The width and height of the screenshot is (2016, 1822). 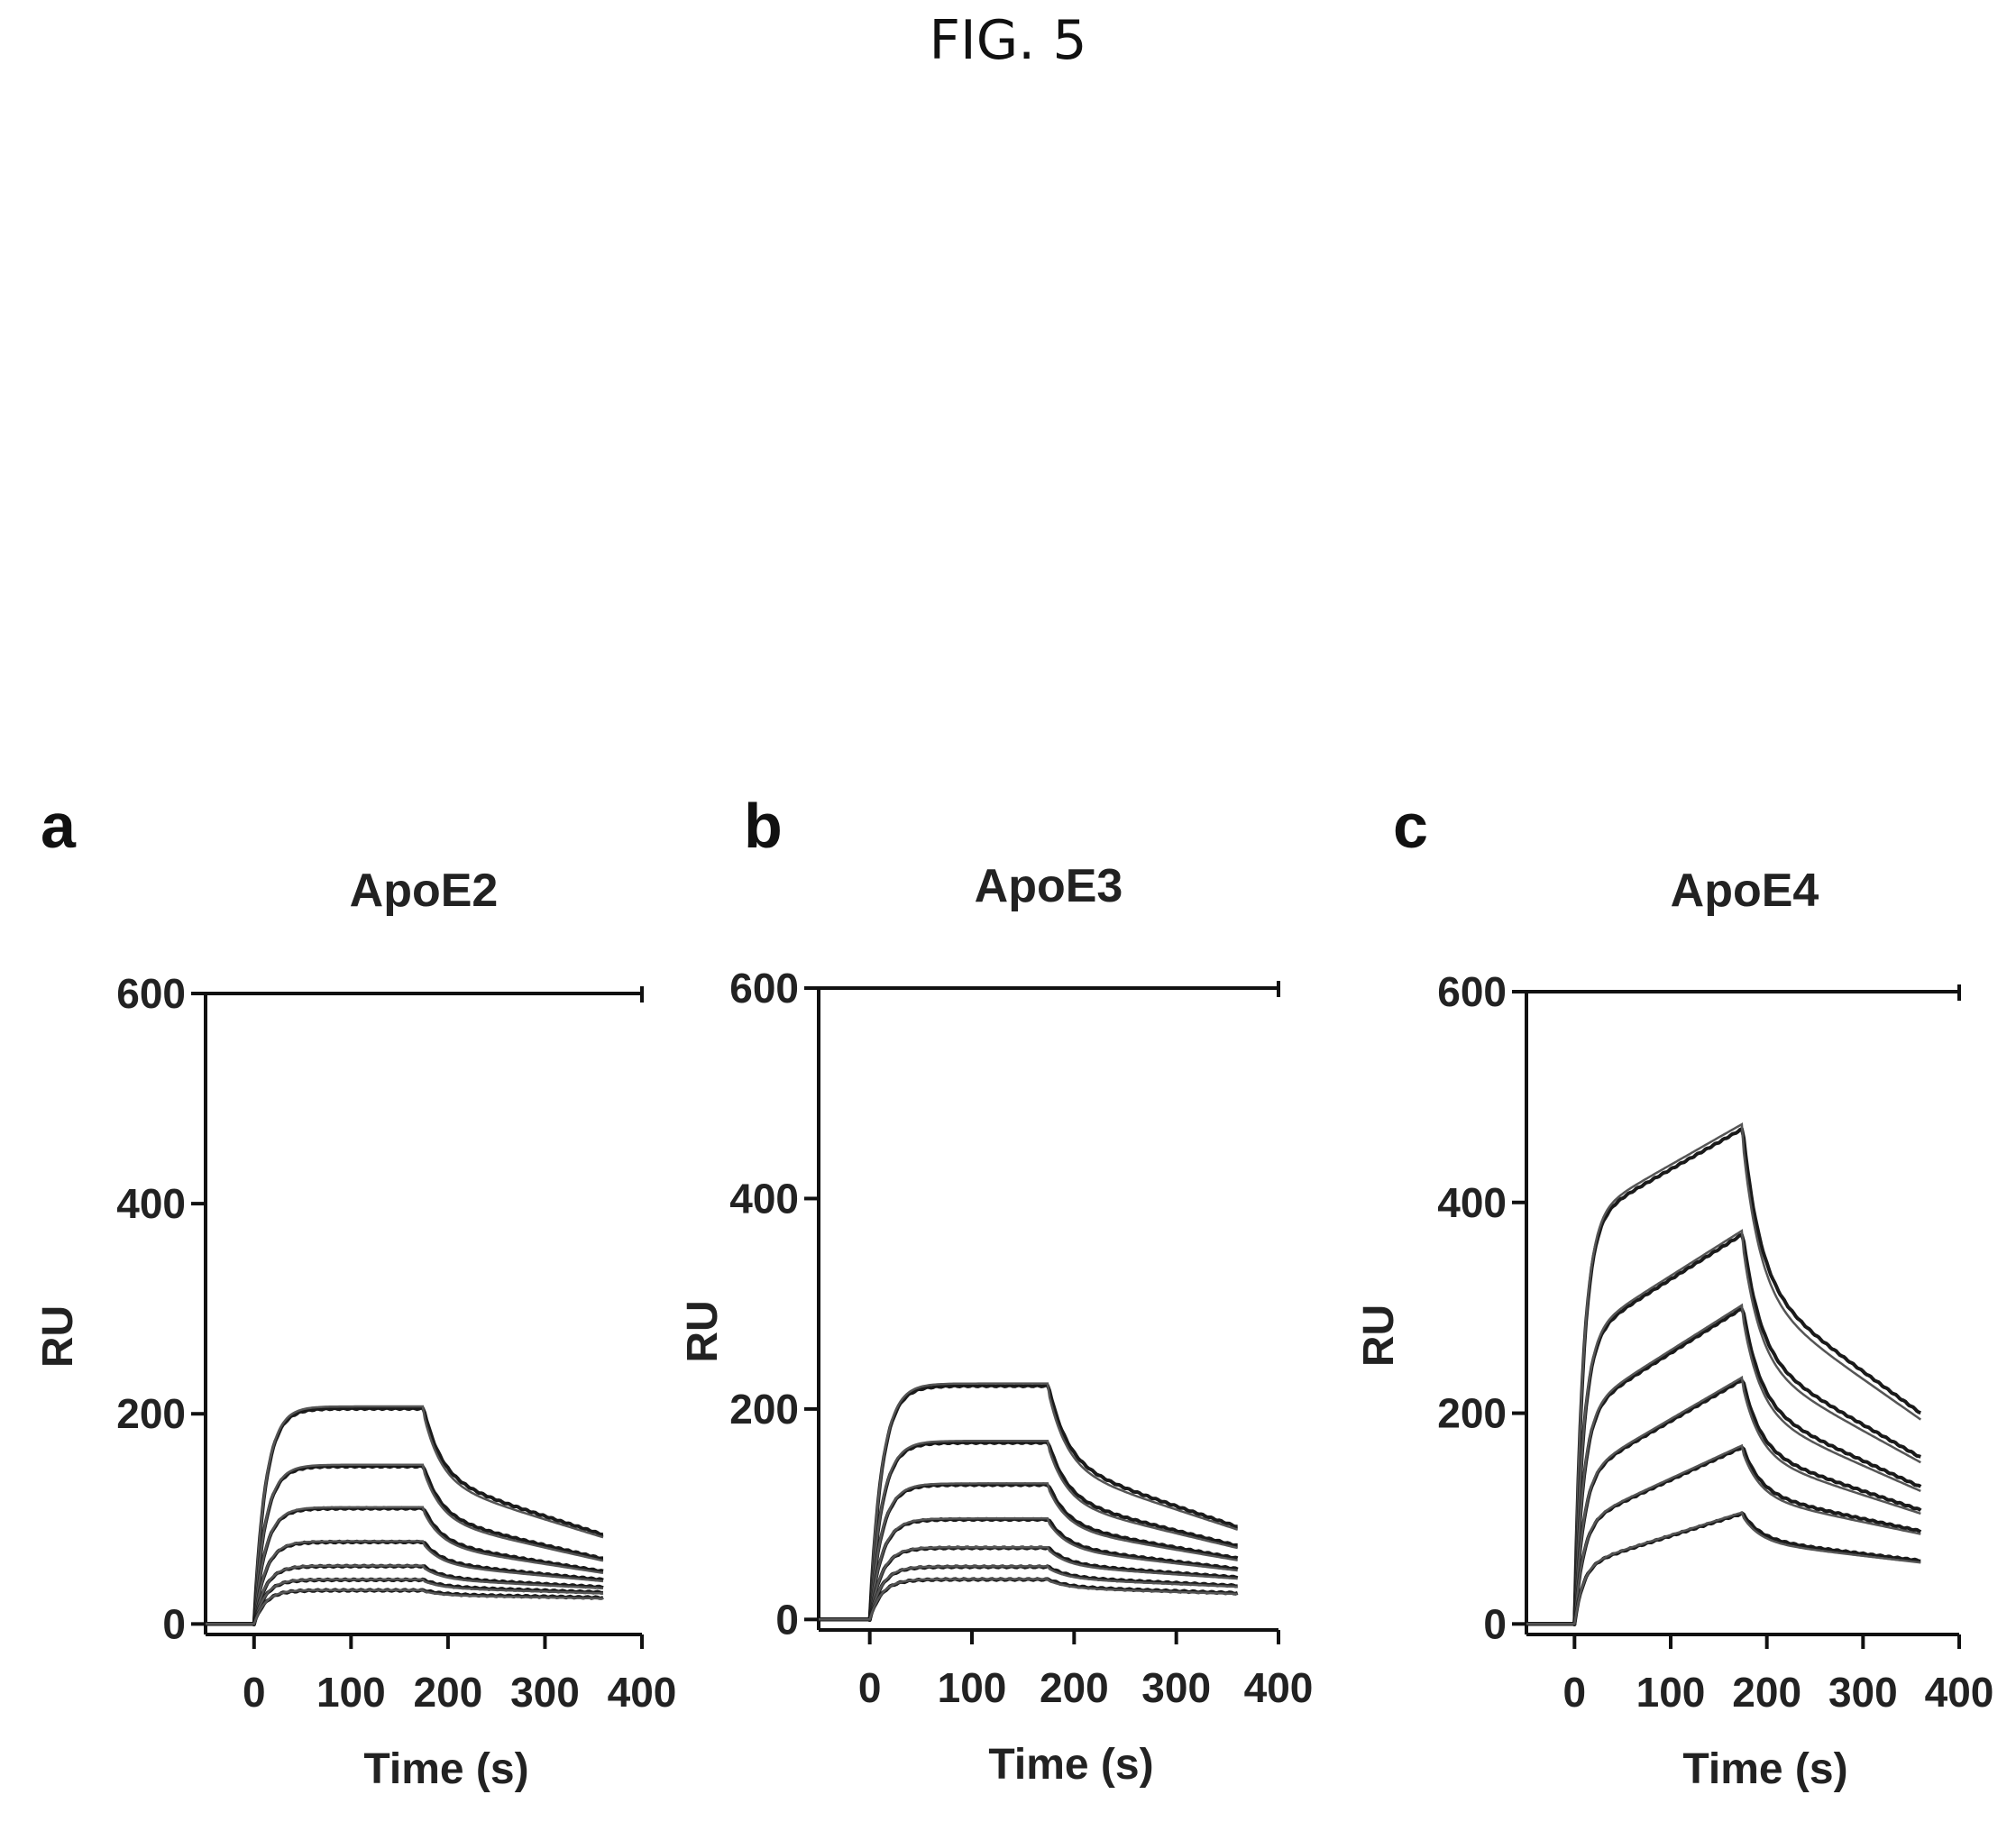 What do you see at coordinates (1049, 886) in the screenshot?
I see `panel-title: ApoE3` at bounding box center [1049, 886].